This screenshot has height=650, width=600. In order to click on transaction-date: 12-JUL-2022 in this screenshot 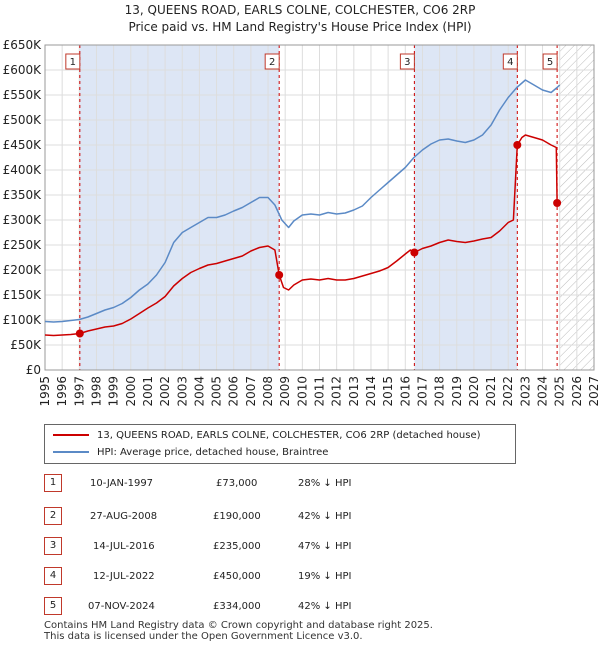, I will do `click(124, 576)`.